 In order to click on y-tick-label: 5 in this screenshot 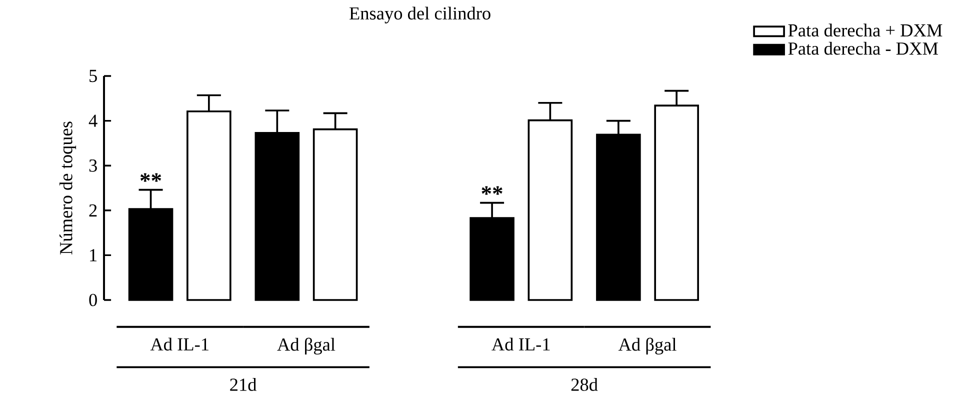, I will do `click(93, 76)`.